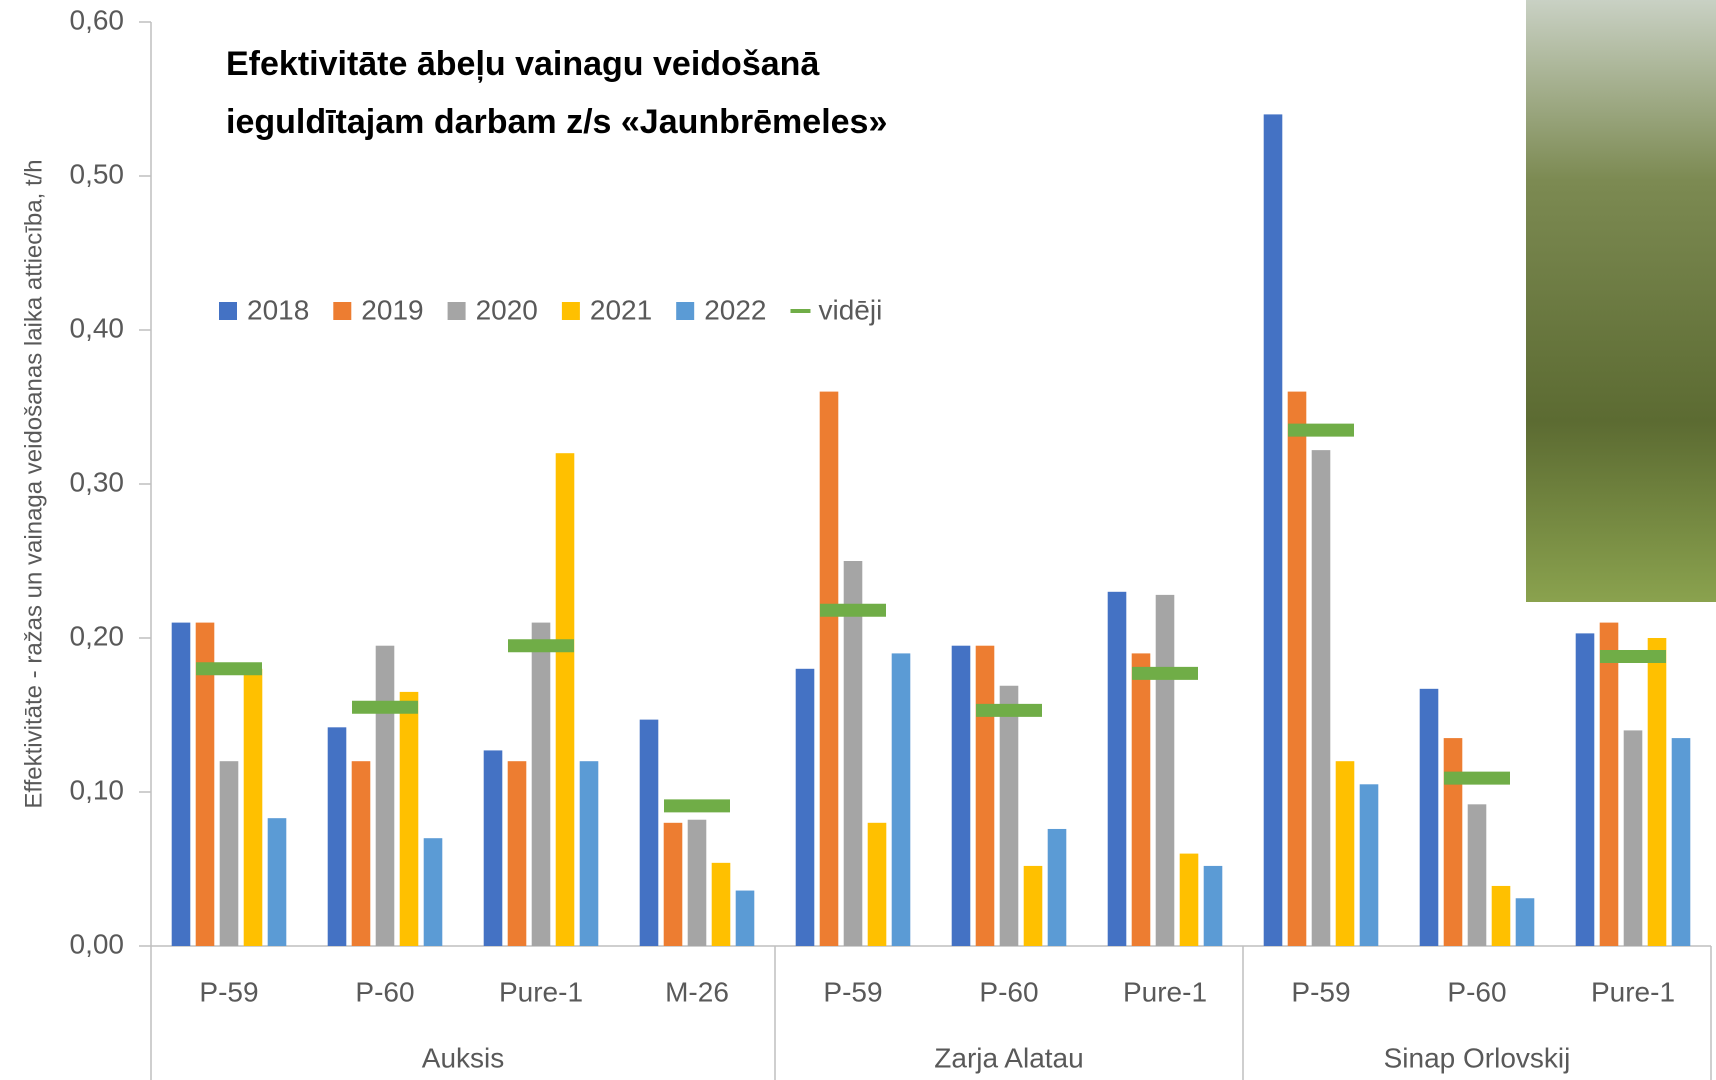 This screenshot has width=1716, height=1080. What do you see at coordinates (1008, 1057) in the screenshot?
I see `group-label: Zarja Alatau` at bounding box center [1008, 1057].